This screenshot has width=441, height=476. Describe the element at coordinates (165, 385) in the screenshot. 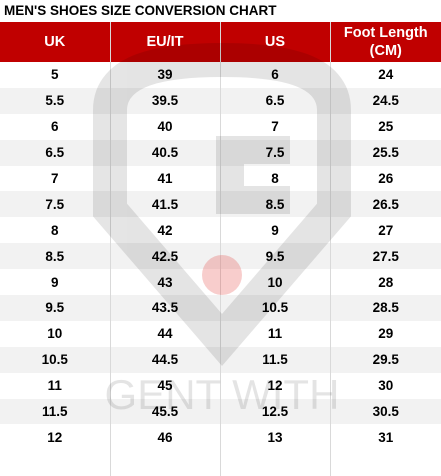

I see `table-cell: 45` at that location.